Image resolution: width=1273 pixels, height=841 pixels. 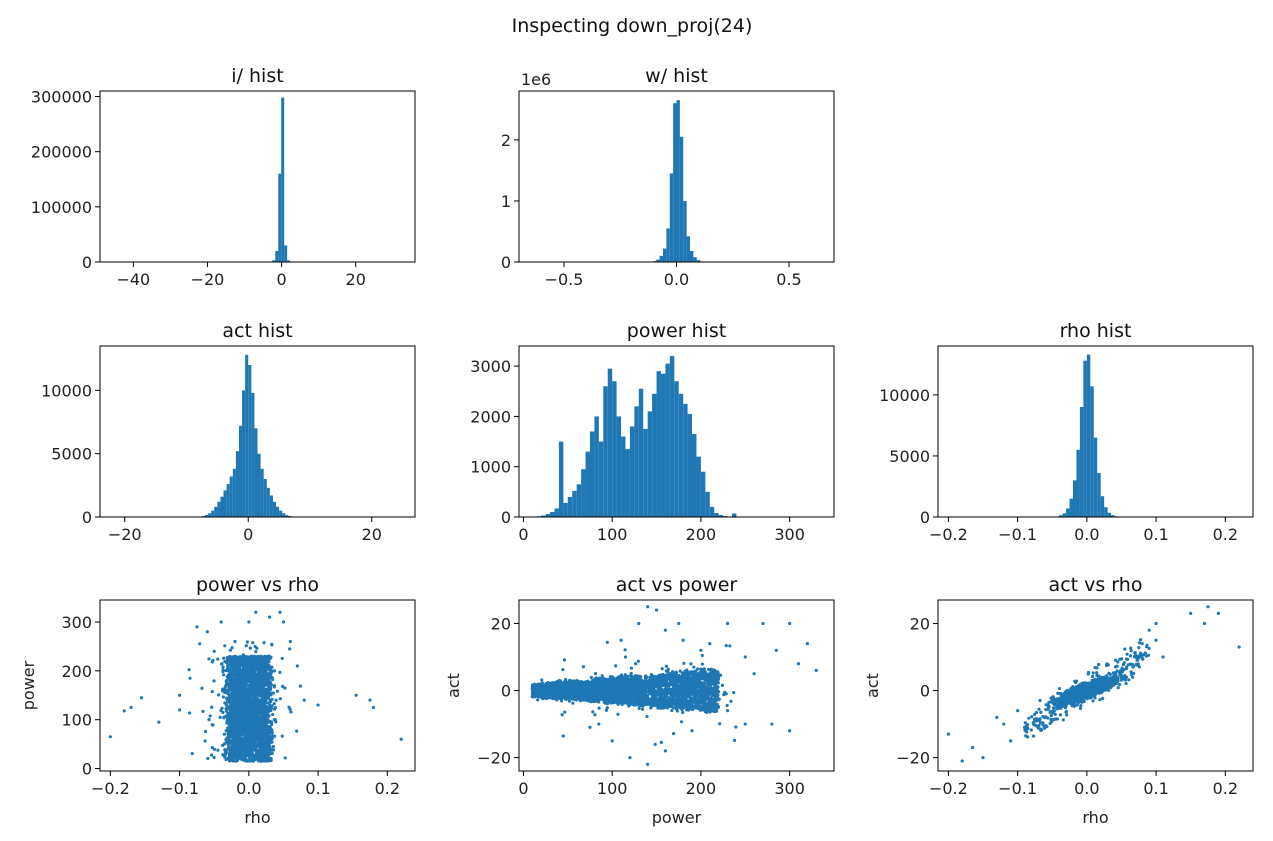 I want to click on y-tick-label: 300000, so click(x=61, y=97).